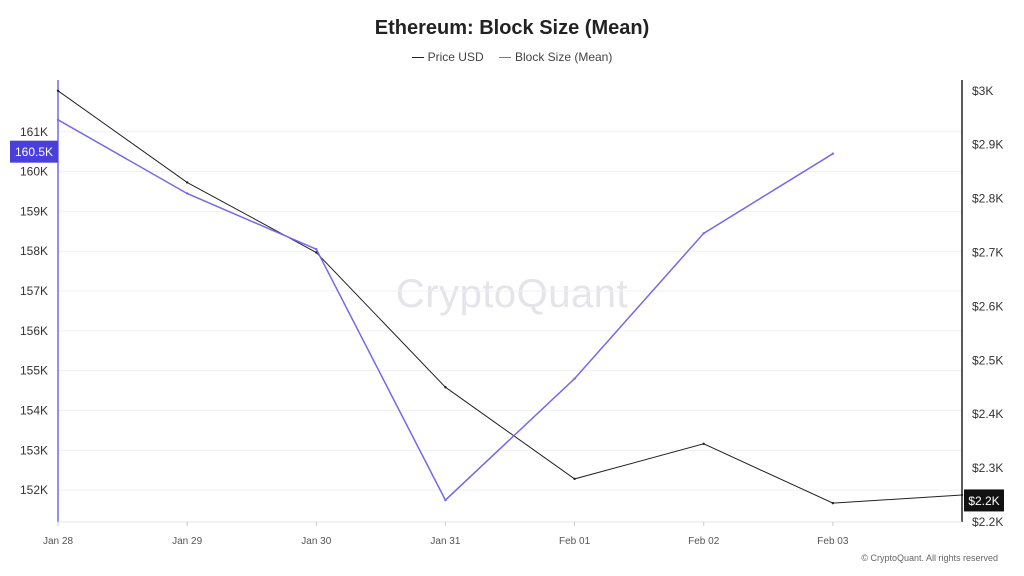  Describe the element at coordinates (34, 490) in the screenshot. I see `left-tick-label: 152K` at that location.